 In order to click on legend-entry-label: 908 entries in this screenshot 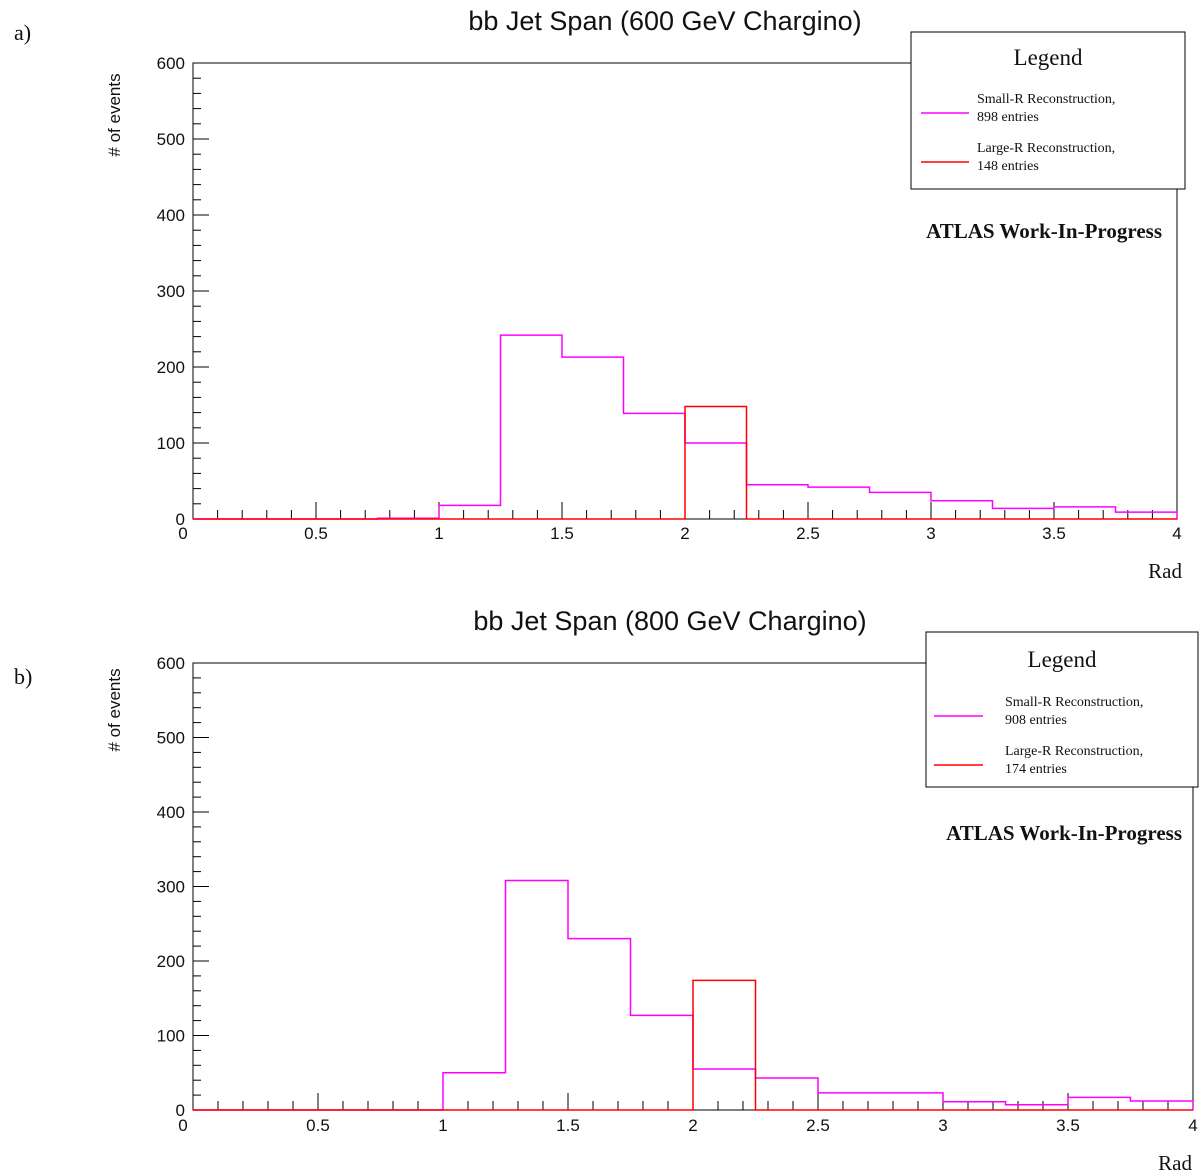, I will do `click(1036, 720)`.